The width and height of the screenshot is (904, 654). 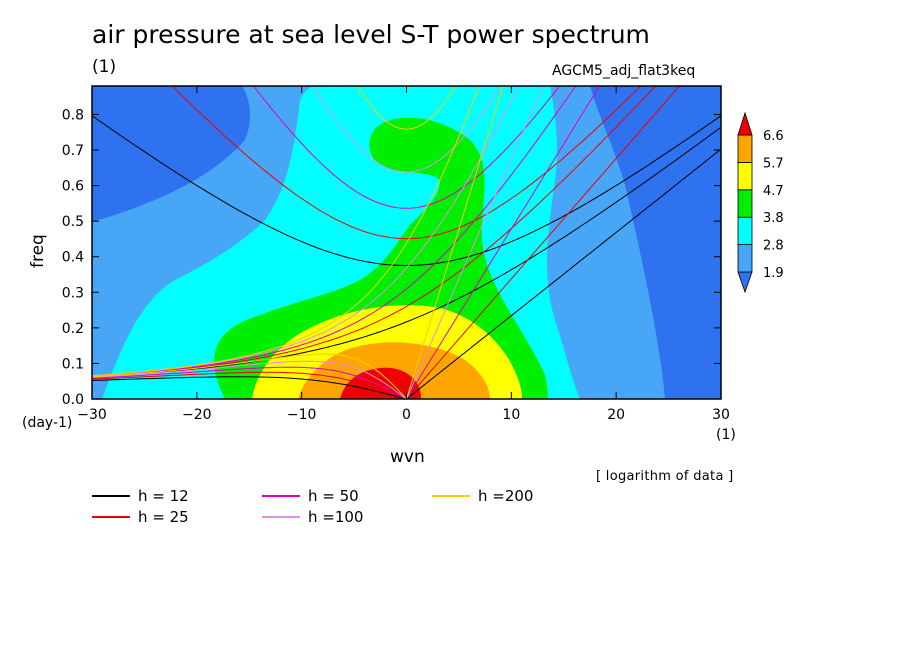 What do you see at coordinates (73, 329) in the screenshot?
I see `y-tick-label: 0.2` at bounding box center [73, 329].